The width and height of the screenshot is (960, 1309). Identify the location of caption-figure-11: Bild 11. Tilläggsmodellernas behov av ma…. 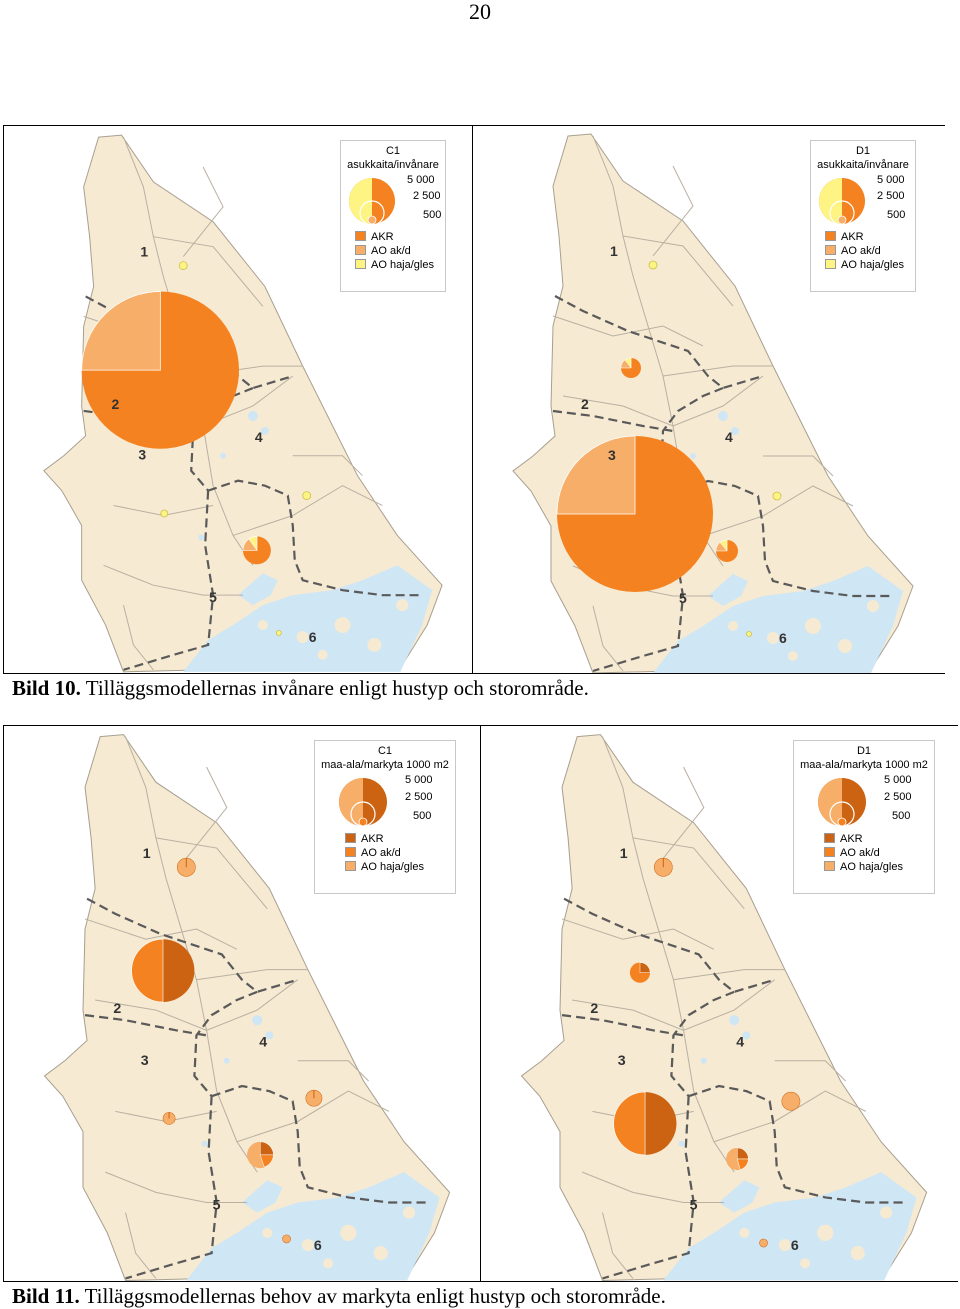
(339, 1296).